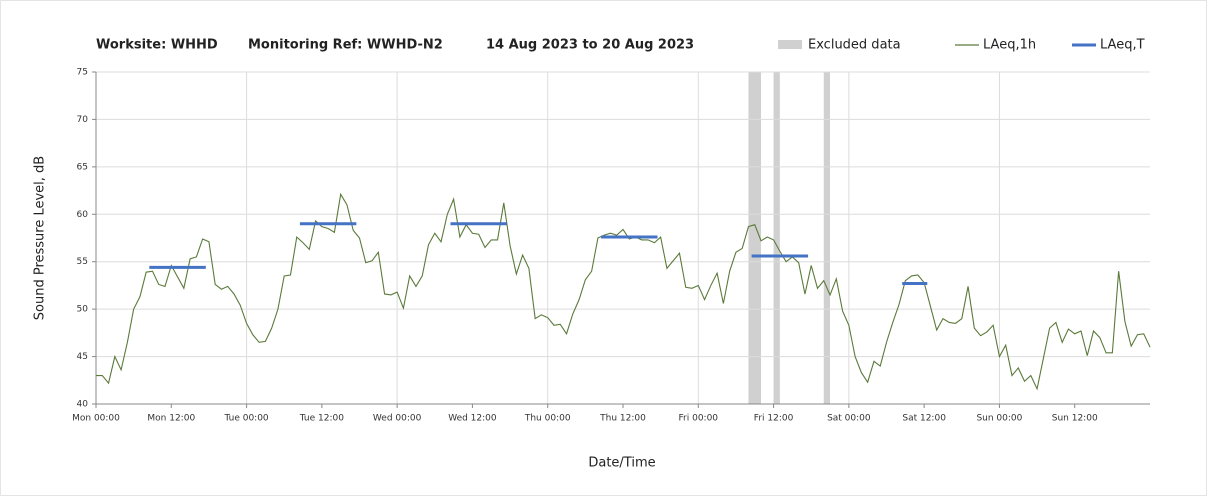 Image resolution: width=1208 pixels, height=496 pixels. What do you see at coordinates (321, 419) in the screenshot?
I see `x-tick-label: Tue 12:00` at bounding box center [321, 419].